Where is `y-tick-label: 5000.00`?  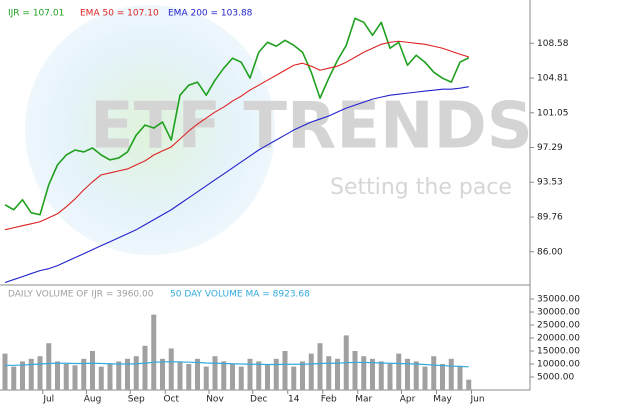
y-tick-label: 5000.00 is located at coordinates (555, 378).